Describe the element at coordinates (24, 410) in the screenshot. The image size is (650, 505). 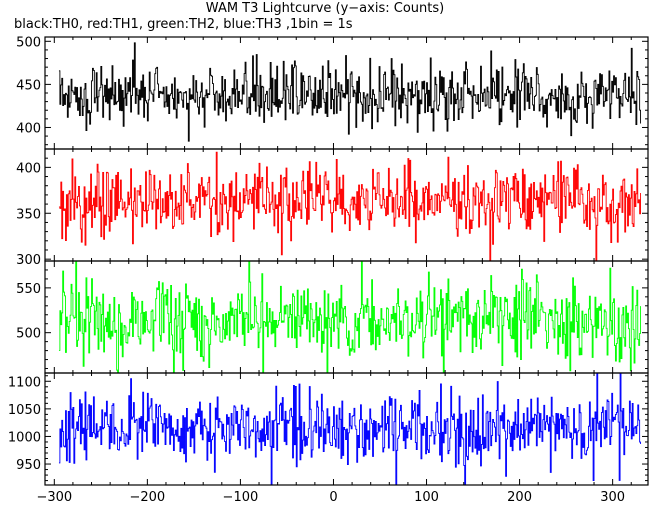
I see `y-tick-label: 1050` at that location.